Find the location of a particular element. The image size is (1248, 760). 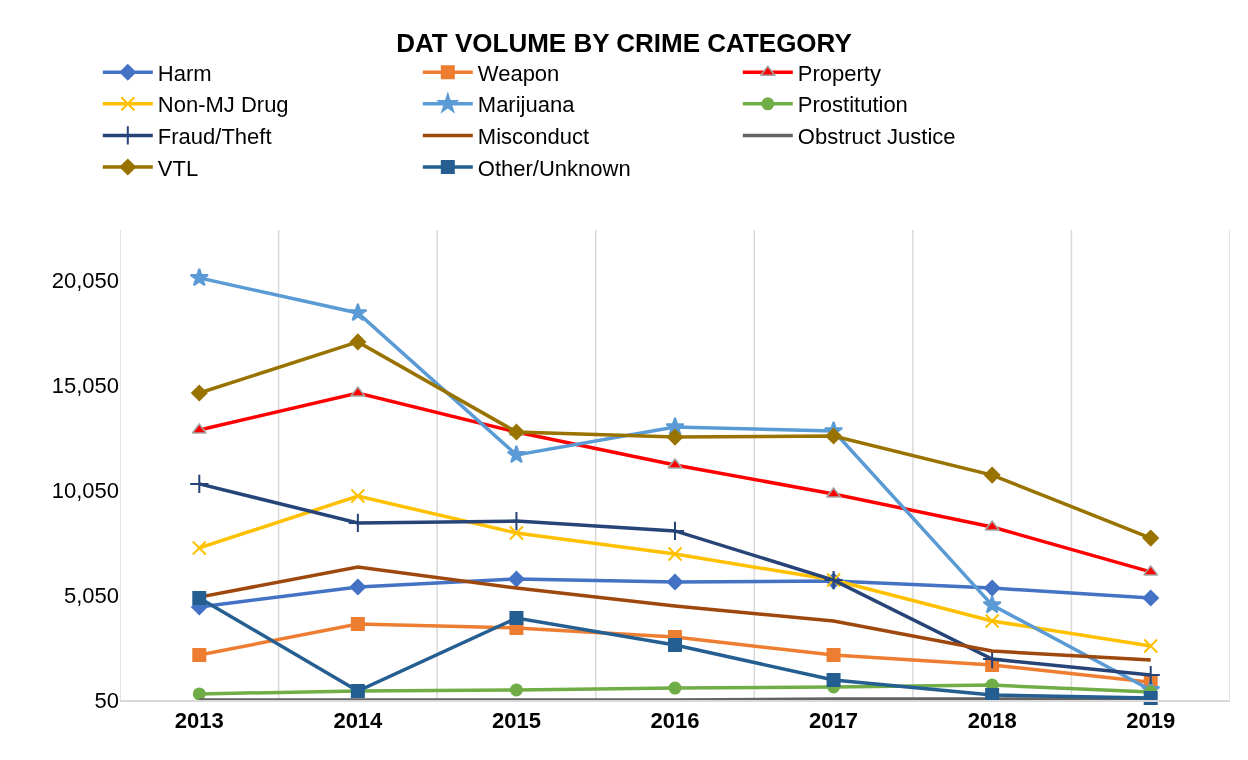

legend-label: Prostitution is located at coordinates (852, 105).